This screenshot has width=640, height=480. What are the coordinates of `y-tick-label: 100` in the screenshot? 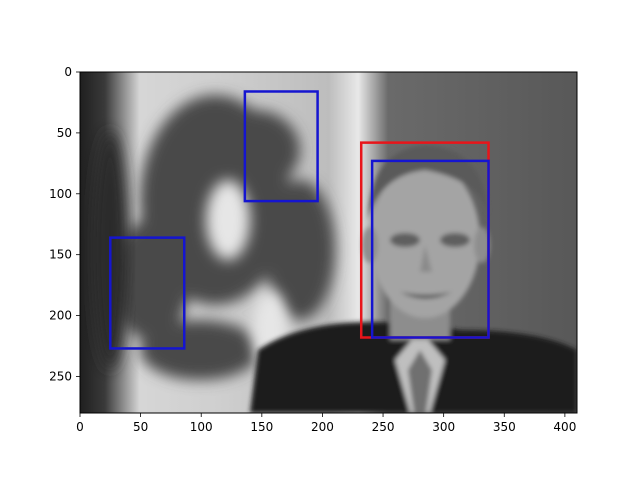 It's located at (60, 194).